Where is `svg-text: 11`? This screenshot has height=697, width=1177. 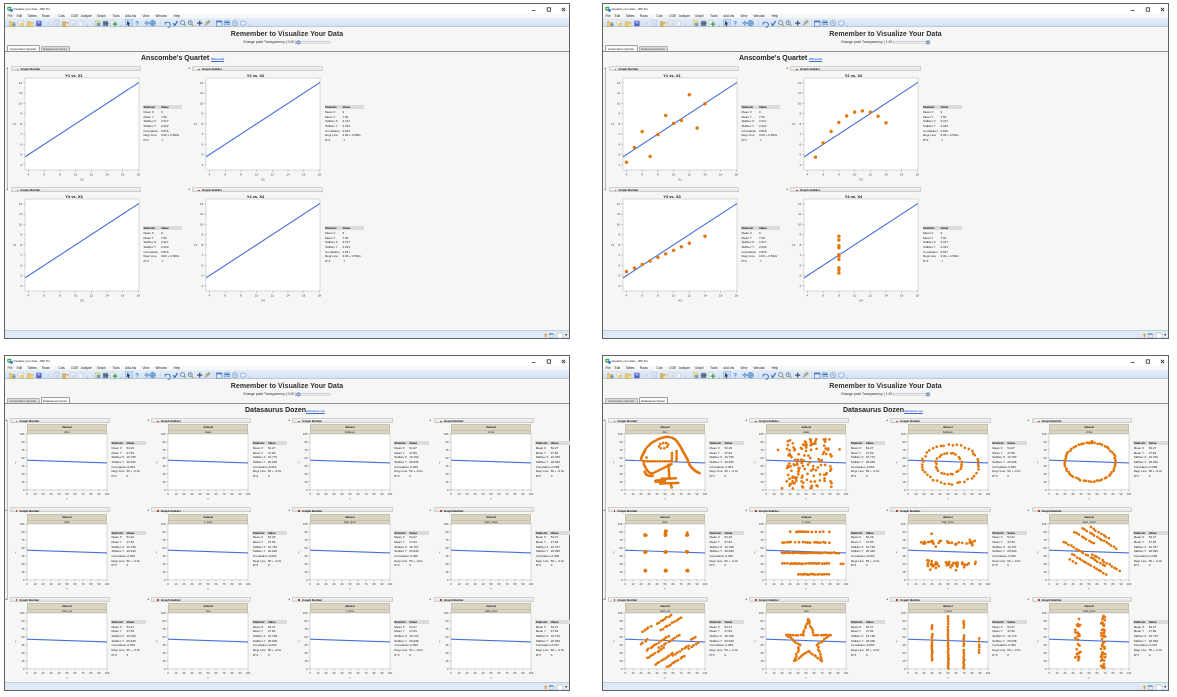
svg-text: 11 is located at coordinates (799, 214).